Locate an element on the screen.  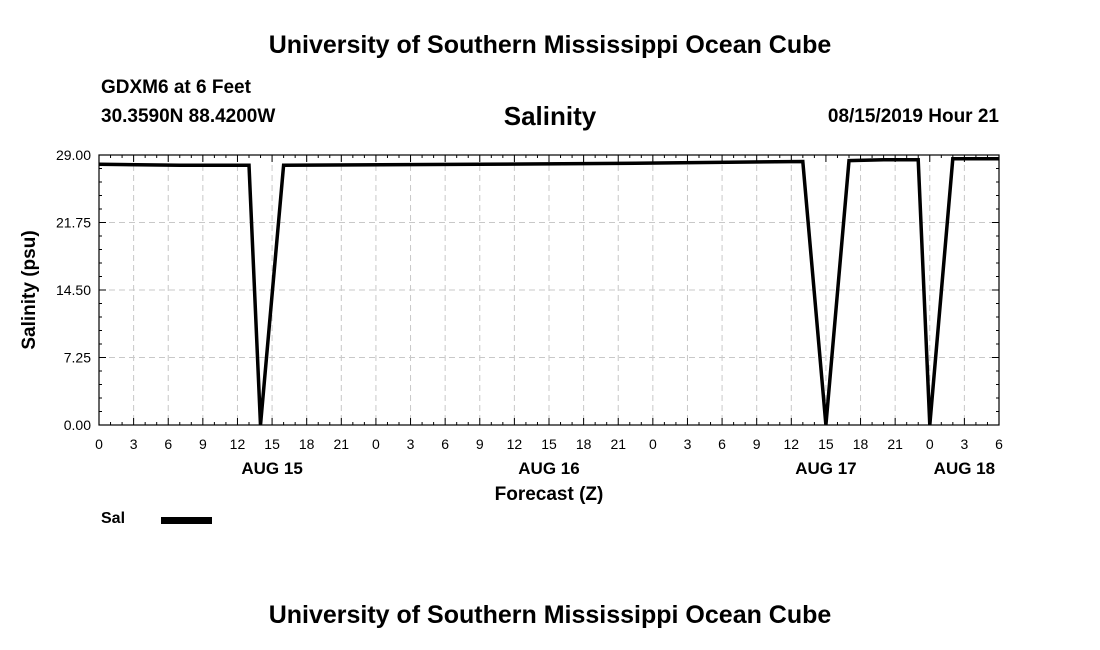
y-axis-label: Salinity (psu) is located at coordinates (29, 289).